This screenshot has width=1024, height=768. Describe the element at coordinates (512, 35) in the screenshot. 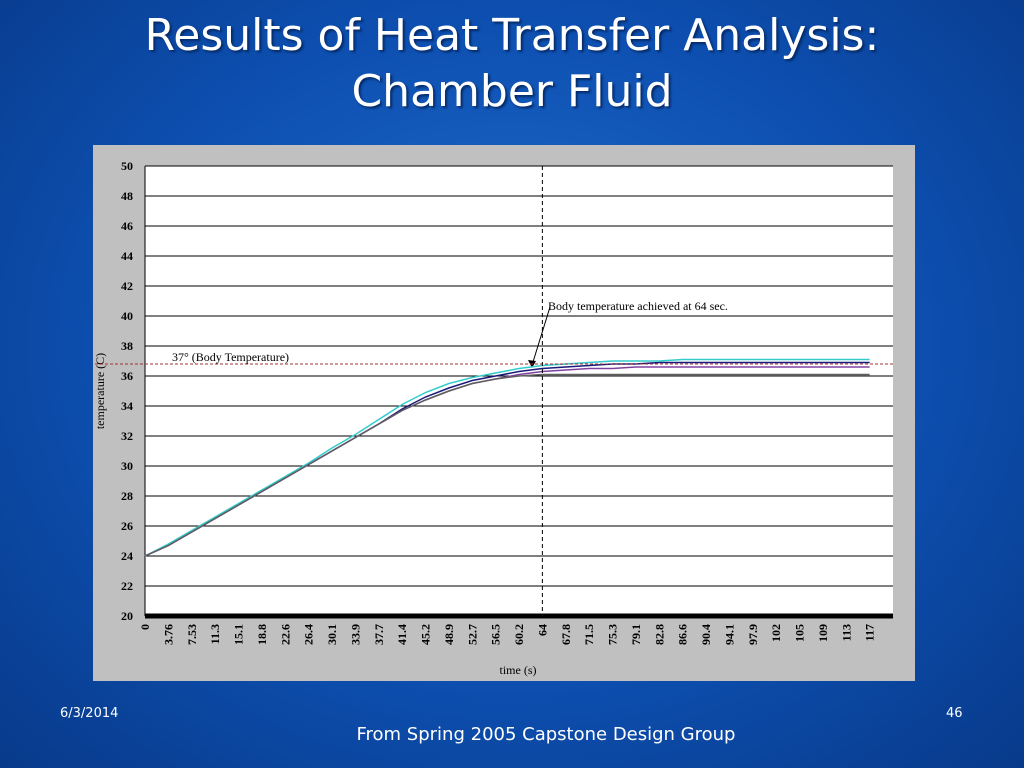

I see `title-line: Results of Heat Transfer Analysis:` at that location.